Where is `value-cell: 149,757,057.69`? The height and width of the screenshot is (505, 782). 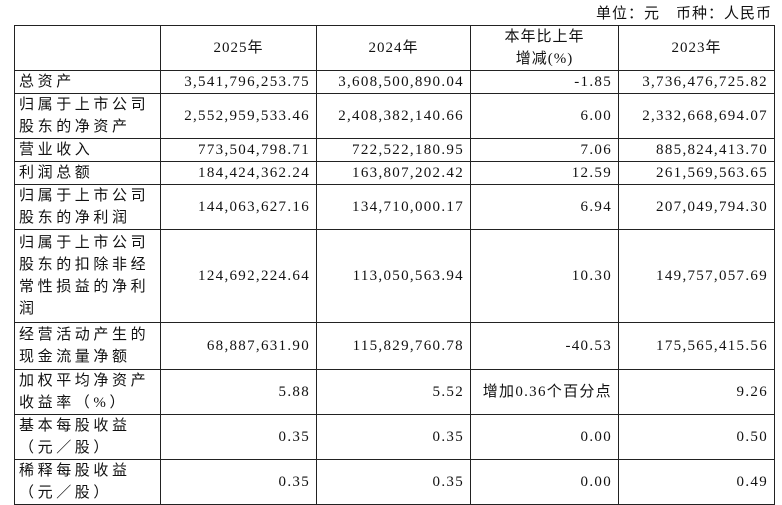
value-cell: 149,757,057.69 is located at coordinates (696, 276).